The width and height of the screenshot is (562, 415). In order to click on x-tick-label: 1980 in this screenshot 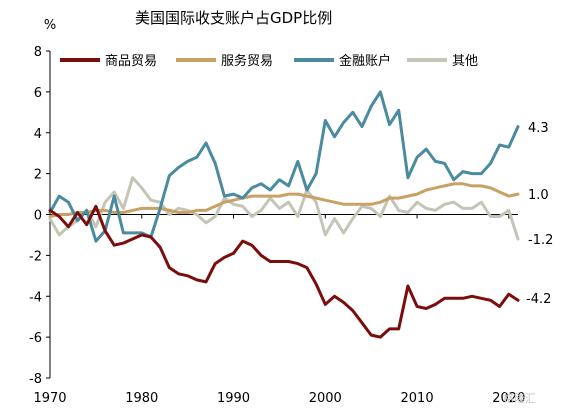, I will do `click(141, 398)`.